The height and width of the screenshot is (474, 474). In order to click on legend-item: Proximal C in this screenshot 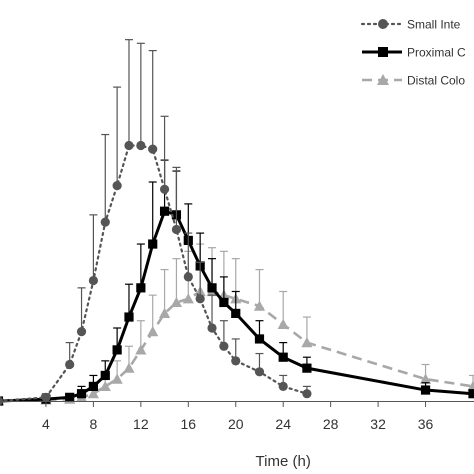, I will do `click(414, 53)`.